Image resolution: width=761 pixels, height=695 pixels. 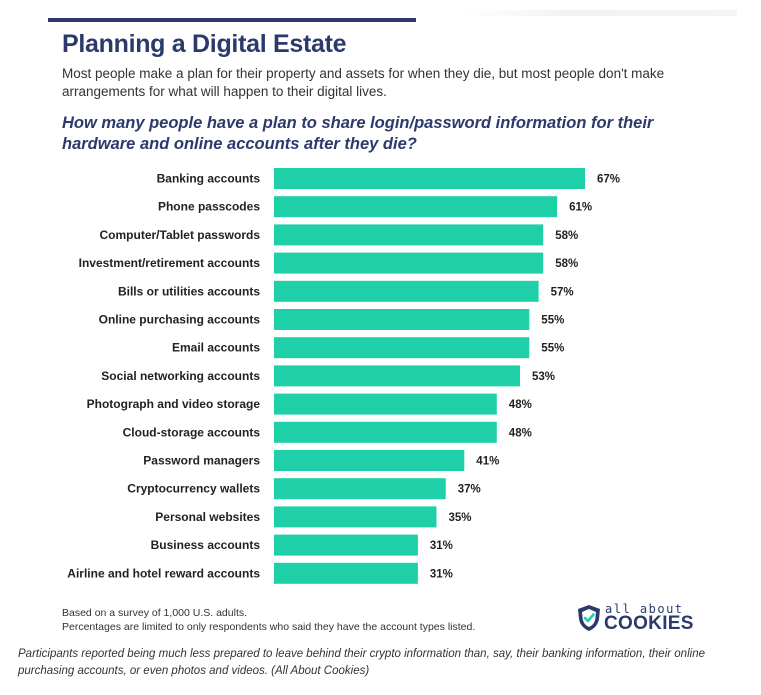 I want to click on chart-title: Planning a Digital Estate, so click(x=204, y=44).